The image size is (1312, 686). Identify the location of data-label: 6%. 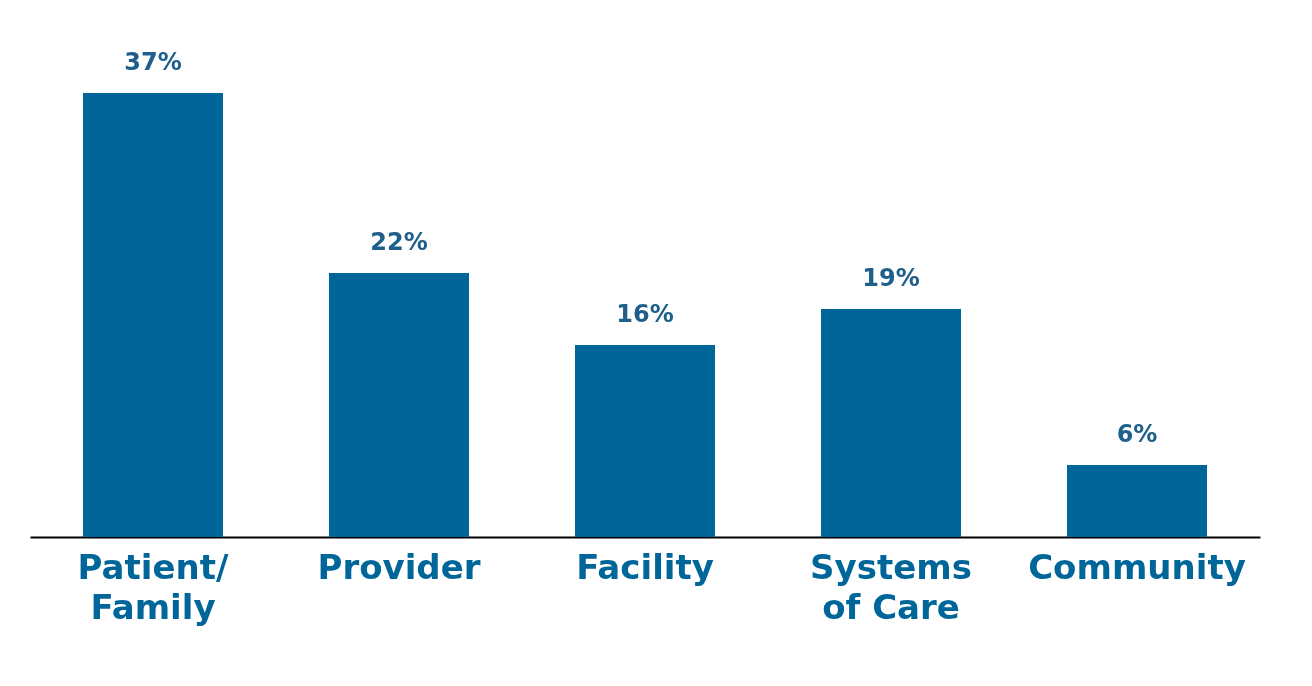
(1137, 434).